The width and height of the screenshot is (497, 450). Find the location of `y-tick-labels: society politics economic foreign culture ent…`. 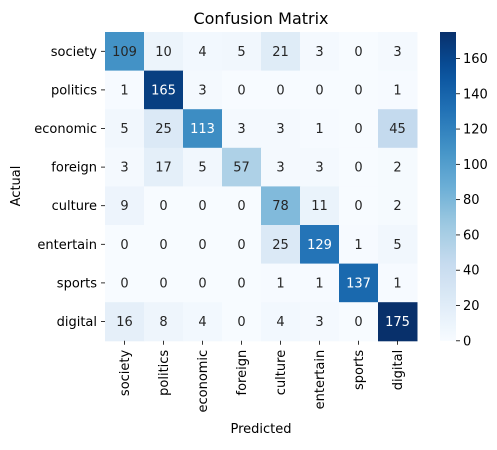

y-tick-labels: society politics economic foreign culture ent… is located at coordinates (69, 187).